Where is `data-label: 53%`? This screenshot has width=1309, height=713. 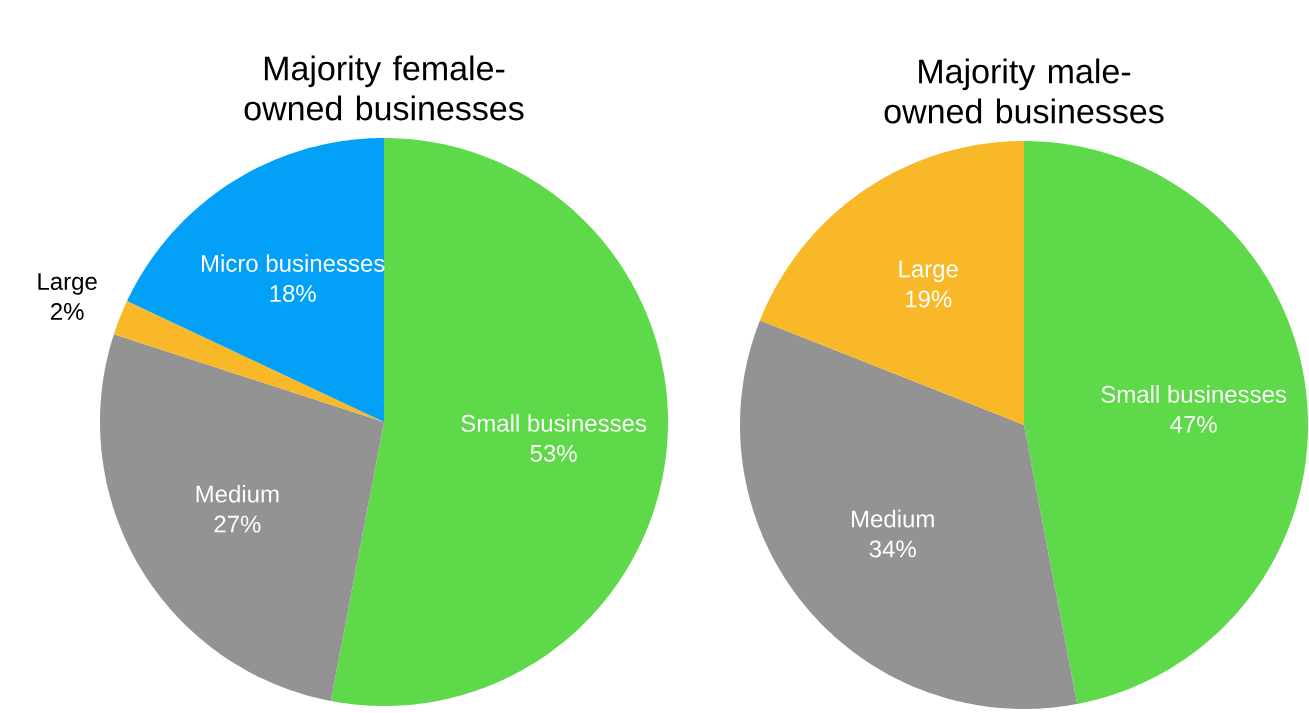 data-label: 53% is located at coordinates (553, 453).